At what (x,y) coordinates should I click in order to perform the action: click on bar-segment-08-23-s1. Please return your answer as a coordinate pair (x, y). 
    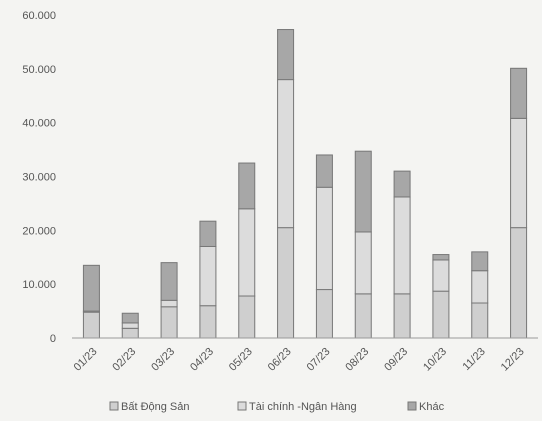
    Looking at the image, I should click on (363, 263).